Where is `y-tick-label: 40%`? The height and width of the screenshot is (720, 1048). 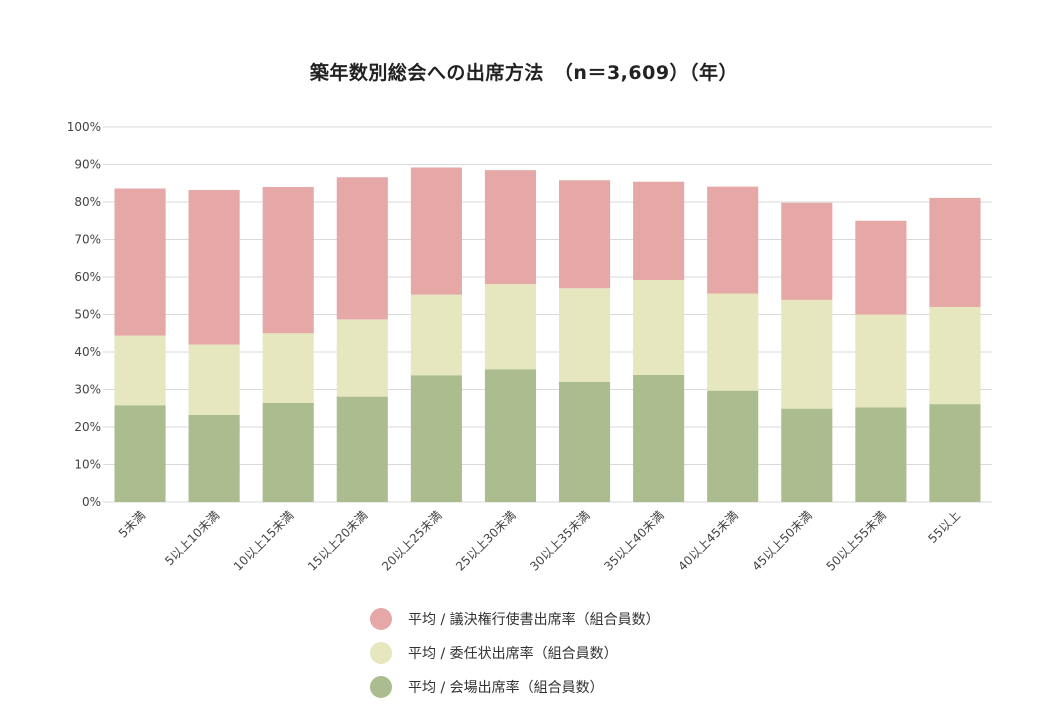 y-tick-label: 40% is located at coordinates (87, 352).